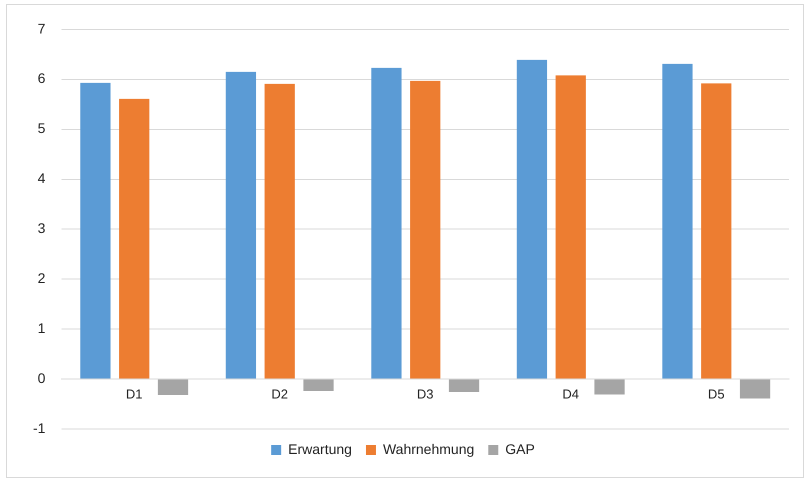 This screenshot has width=808, height=481. I want to click on legend-label: GAP, so click(520, 448).